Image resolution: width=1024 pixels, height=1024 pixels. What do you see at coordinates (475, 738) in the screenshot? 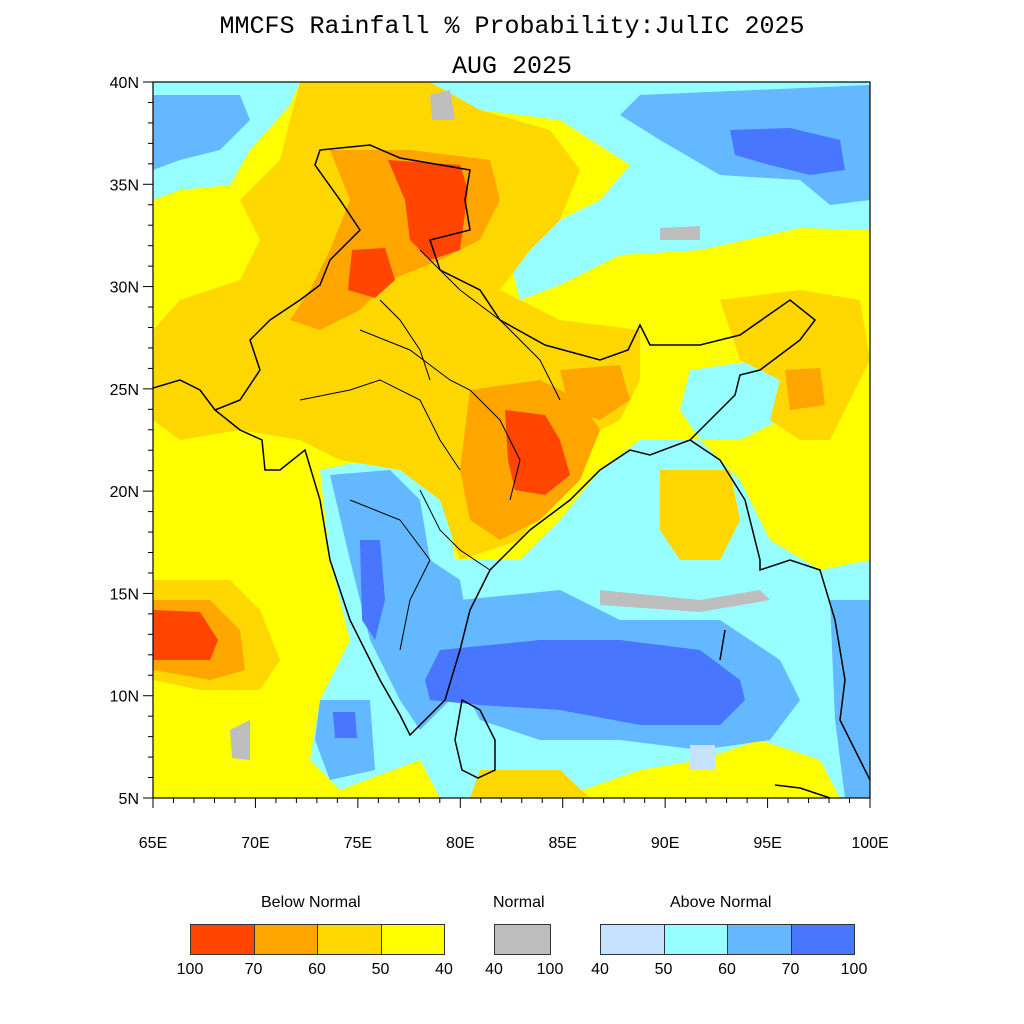
I see `srilanka-outline` at bounding box center [475, 738].